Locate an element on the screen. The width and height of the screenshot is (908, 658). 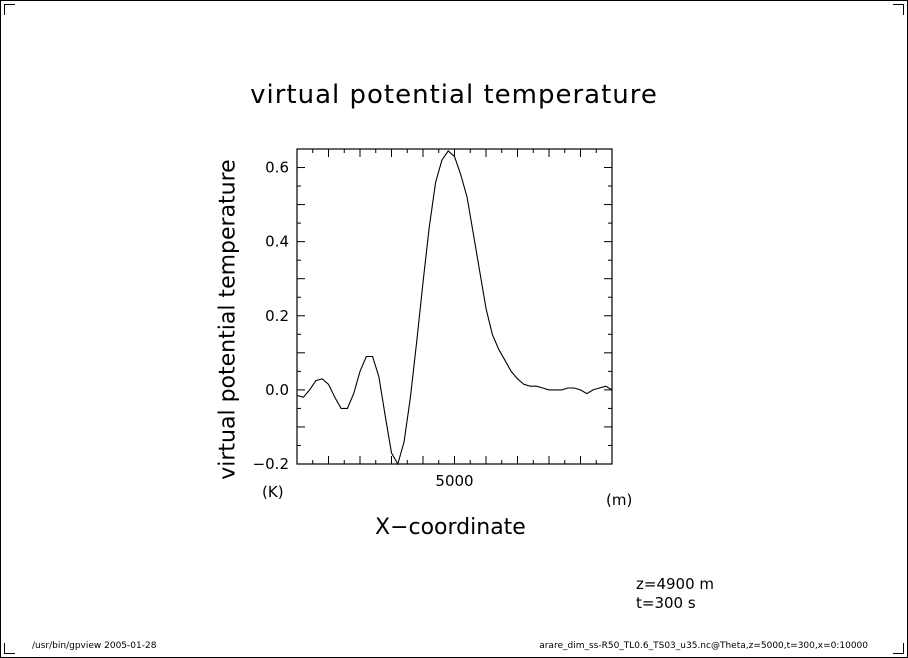
x-tick-label: 5000 is located at coordinates (454, 481).